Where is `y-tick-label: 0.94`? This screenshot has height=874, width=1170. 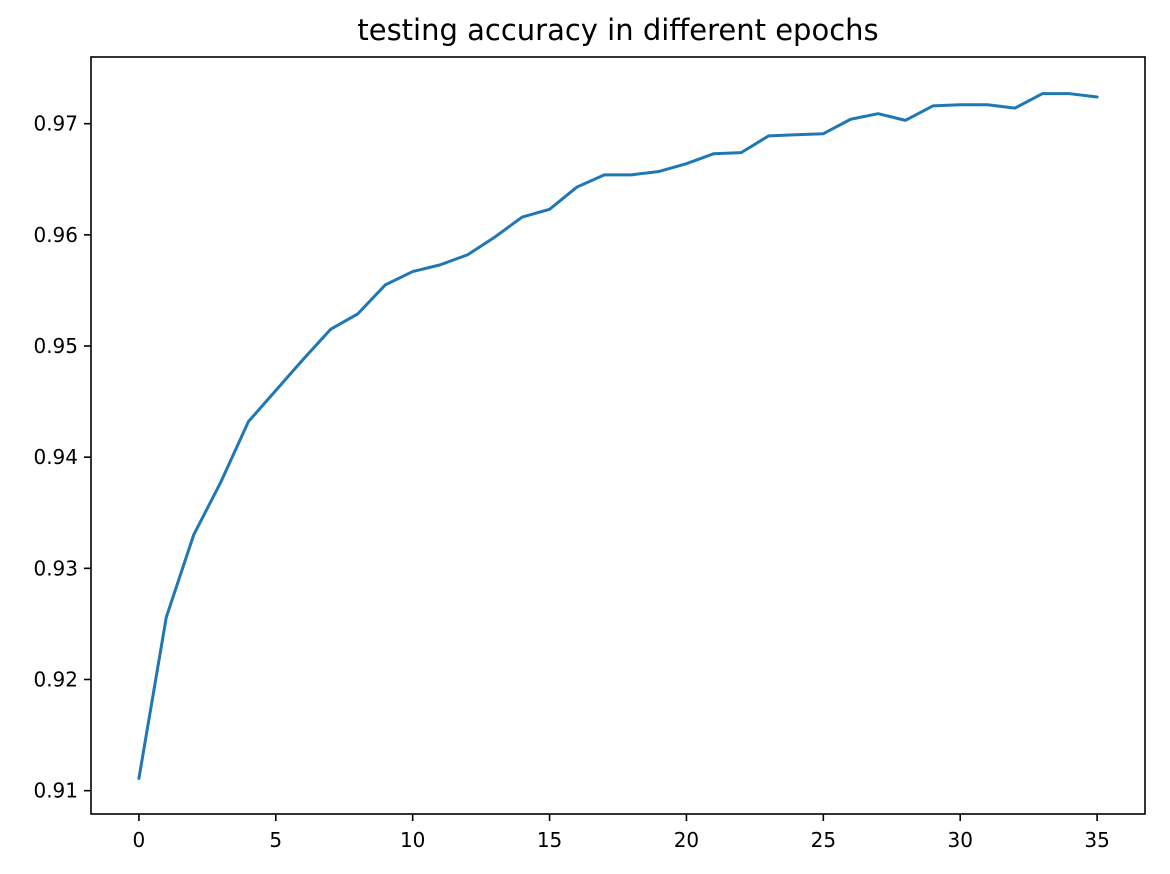 y-tick-label: 0.94 is located at coordinates (55, 457).